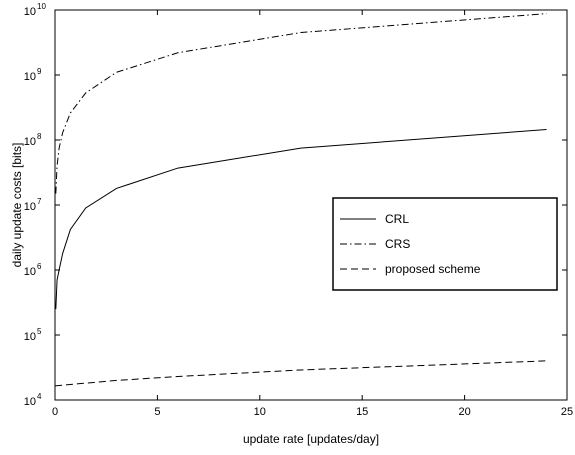 This screenshot has width=575, height=455. I want to click on legend: CRL CRS proposed scheme, so click(445, 244).